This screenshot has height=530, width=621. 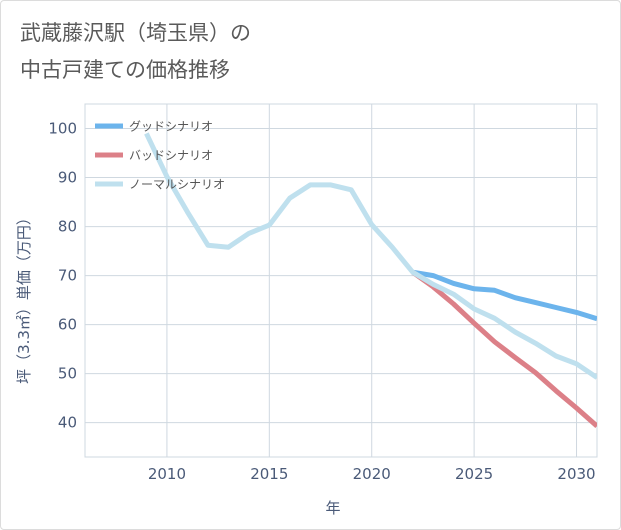 What do you see at coordinates (67, 374) in the screenshot?
I see `y-tick-label: 50` at bounding box center [67, 374].